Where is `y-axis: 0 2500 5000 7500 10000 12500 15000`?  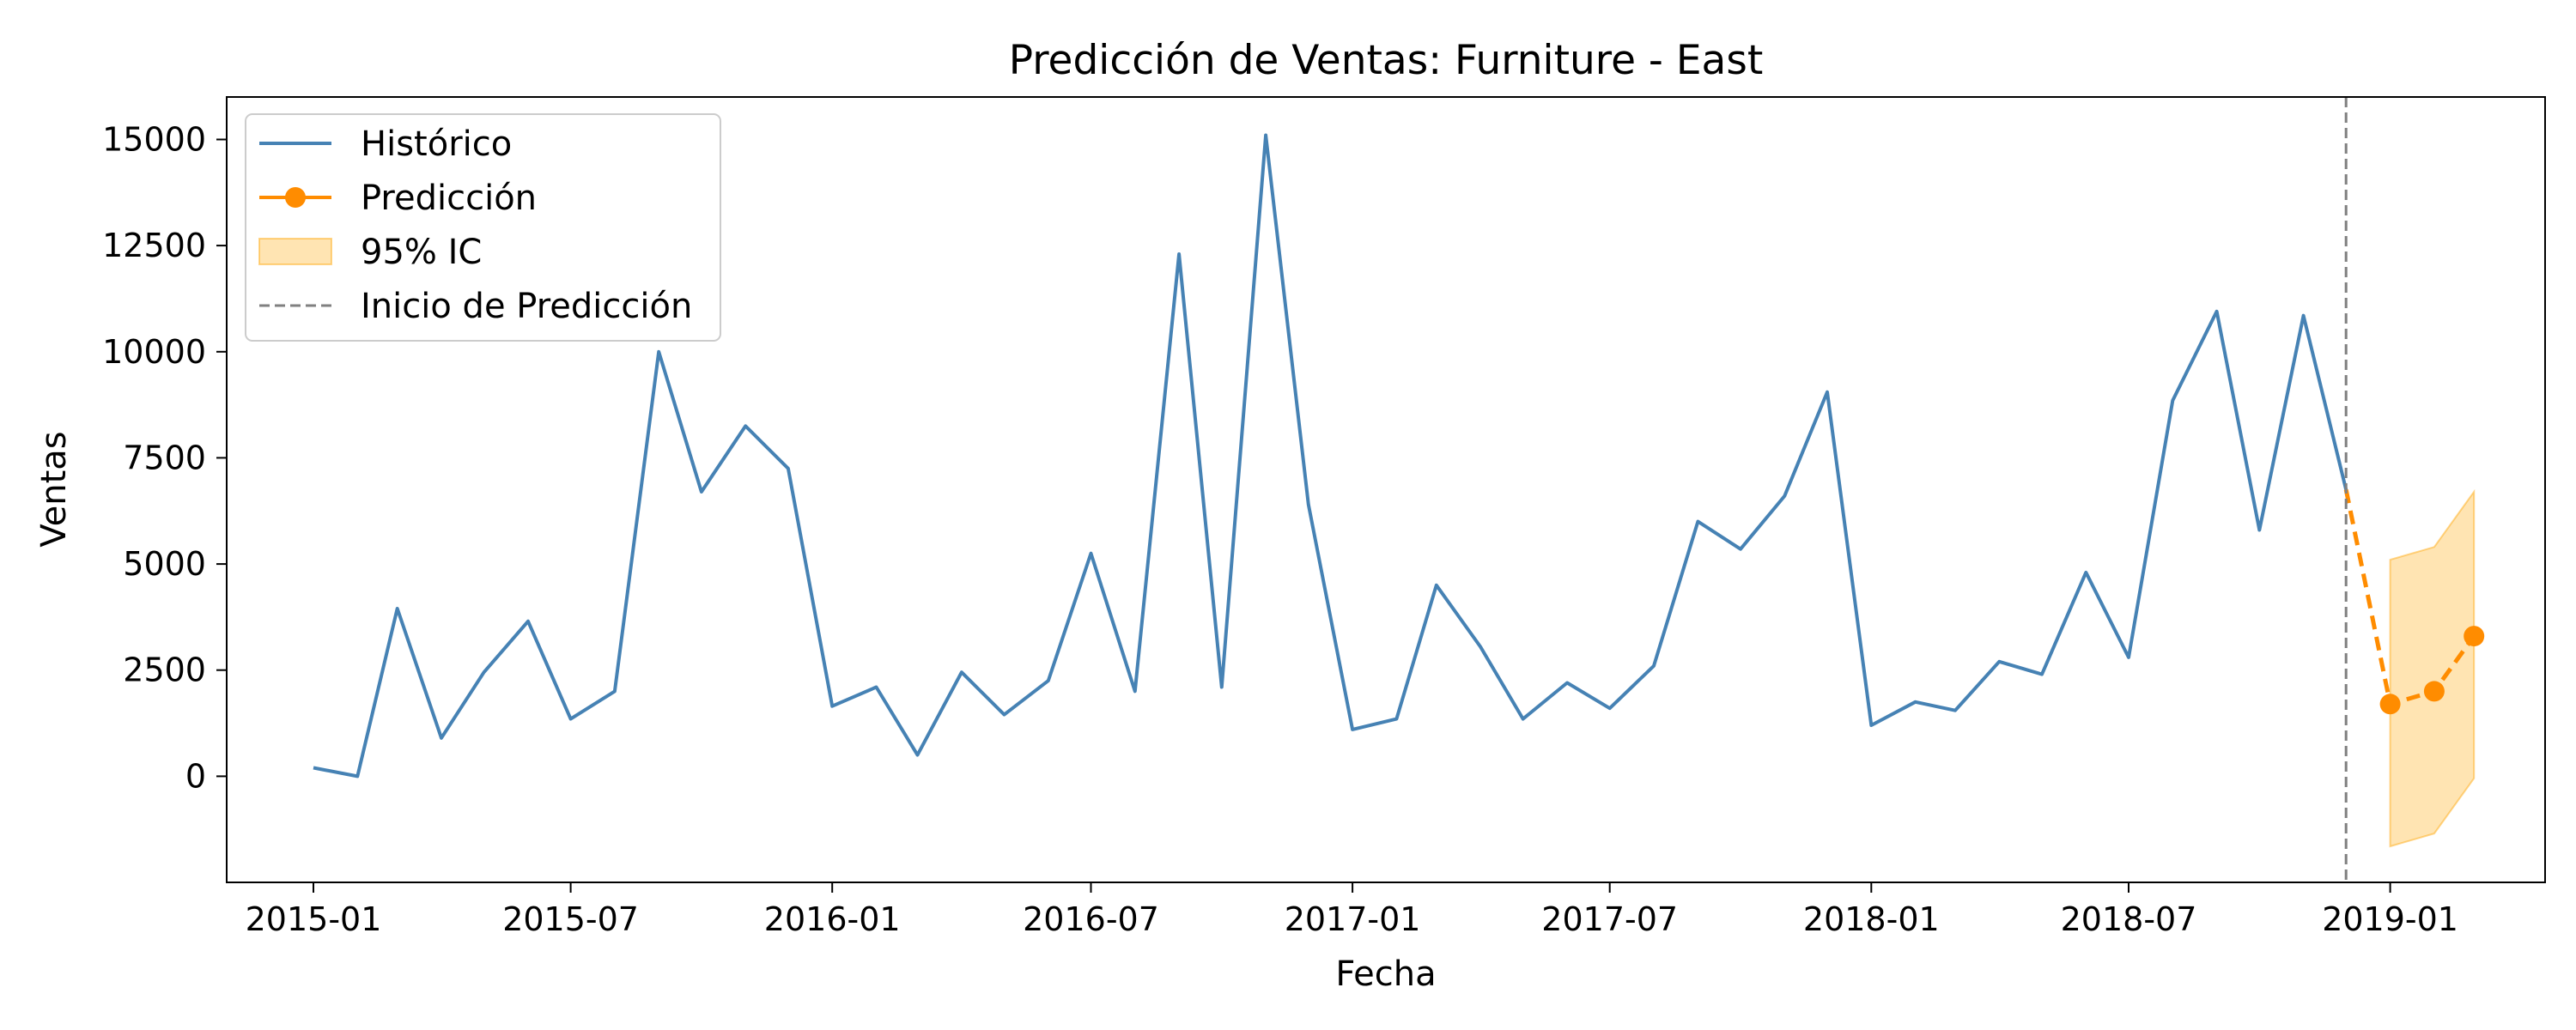 y-axis: 0 2500 5000 7500 10000 12500 15000 is located at coordinates (164, 458).